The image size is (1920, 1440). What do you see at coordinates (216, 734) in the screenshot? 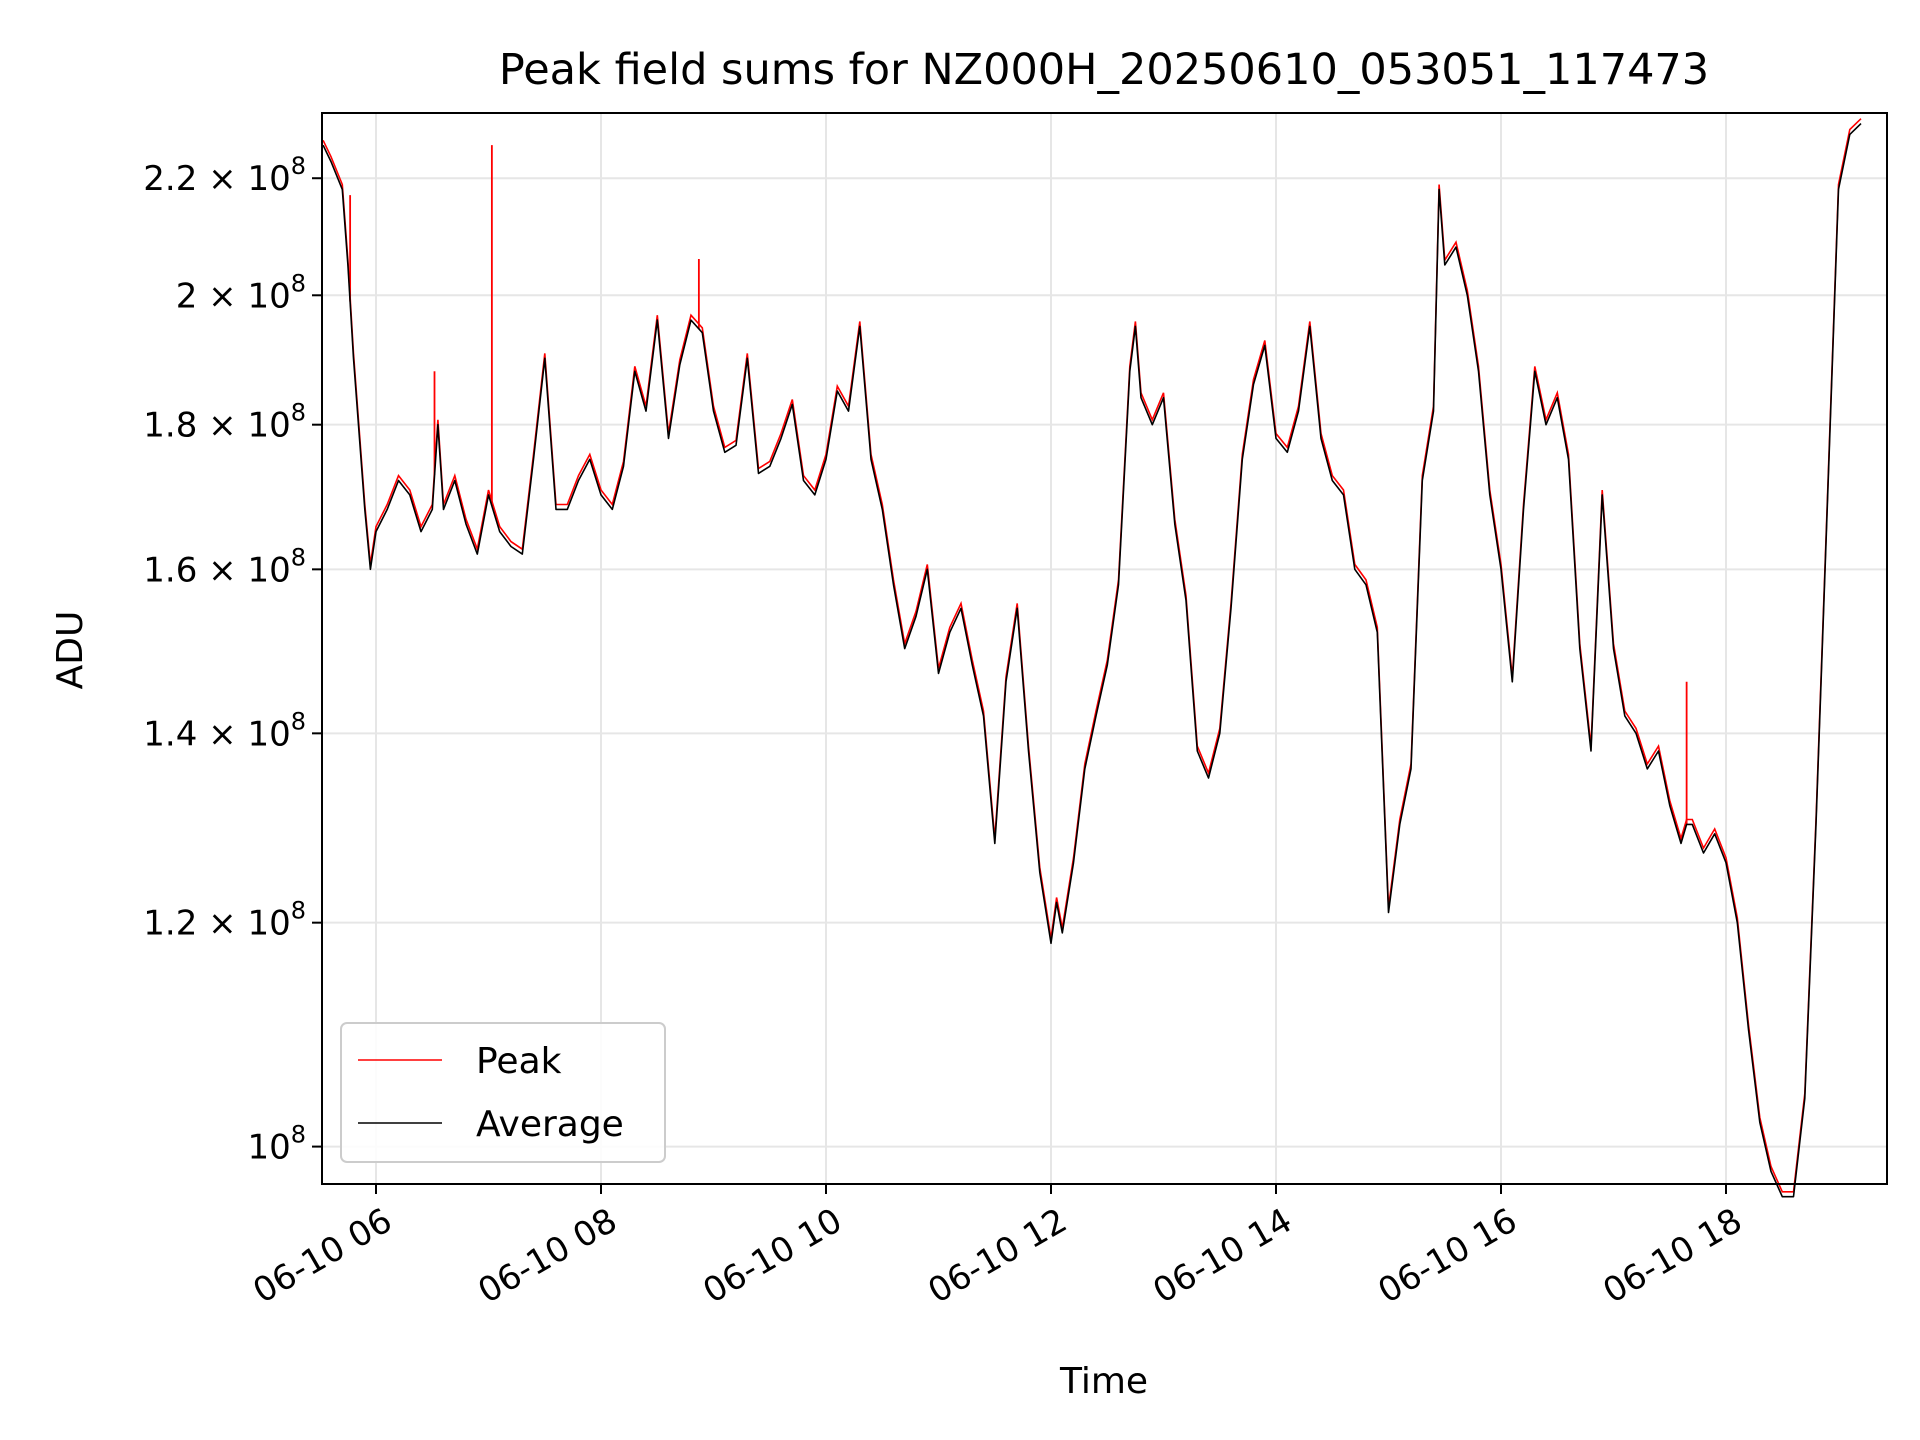
I see `y-tick-label-base: 1.4 × 10` at bounding box center [216, 734].